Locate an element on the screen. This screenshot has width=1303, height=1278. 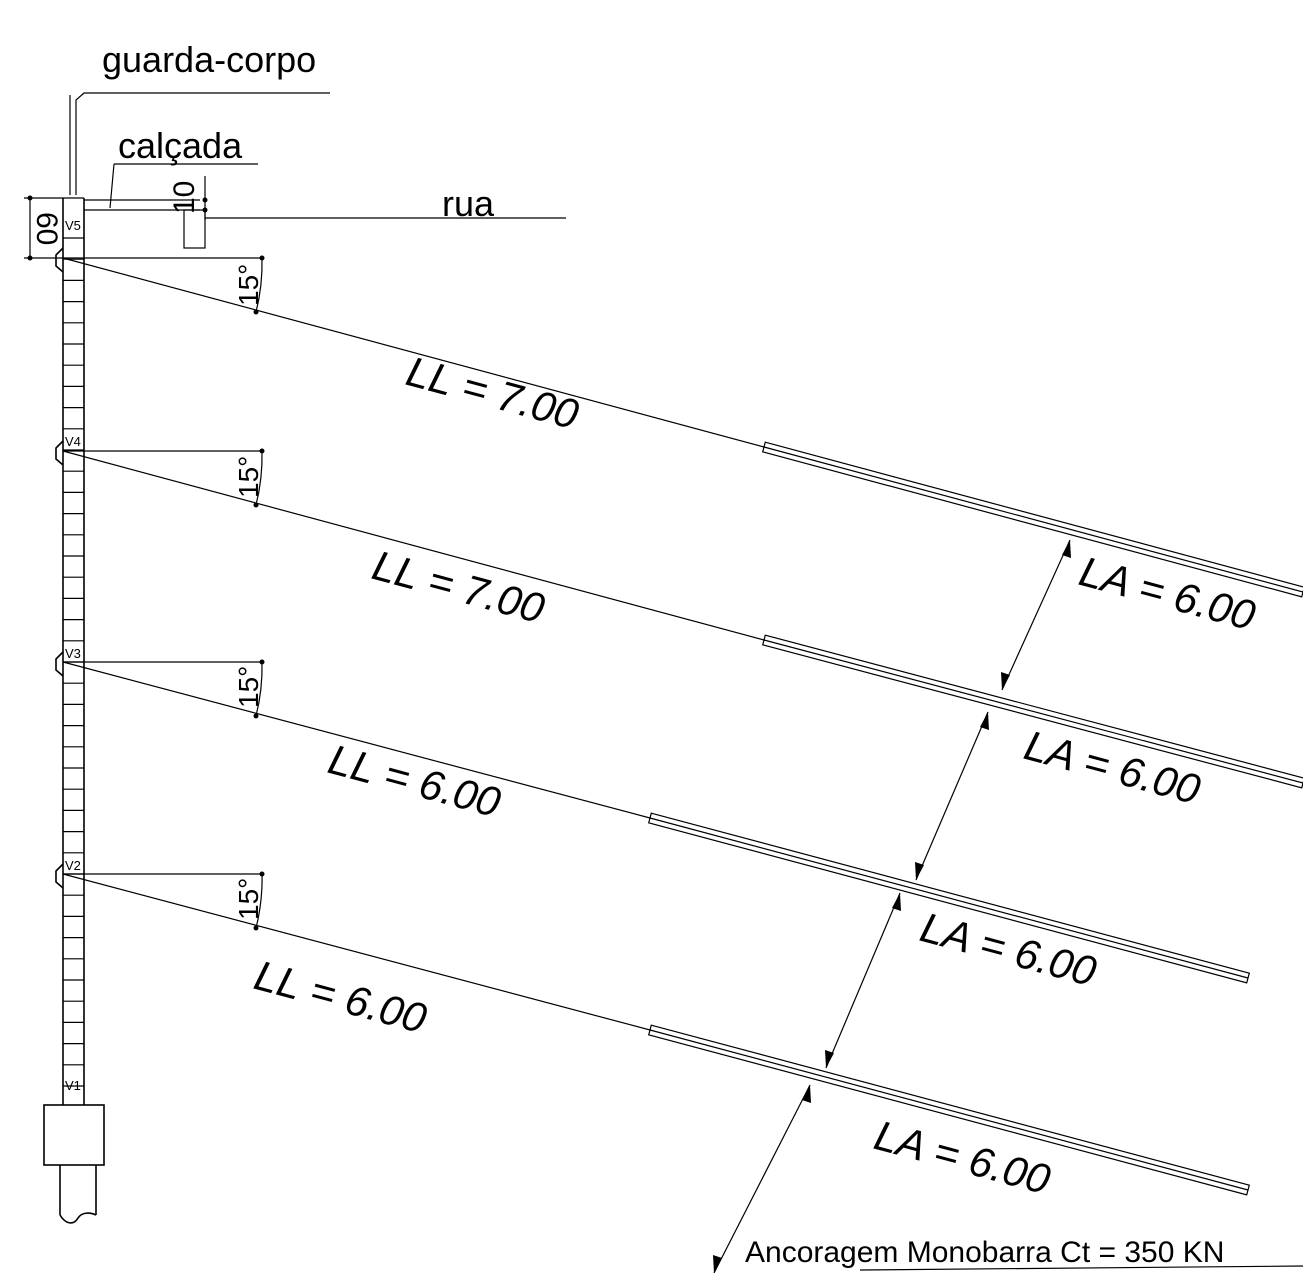
wall-hatch is located at coordinates (73, 662).